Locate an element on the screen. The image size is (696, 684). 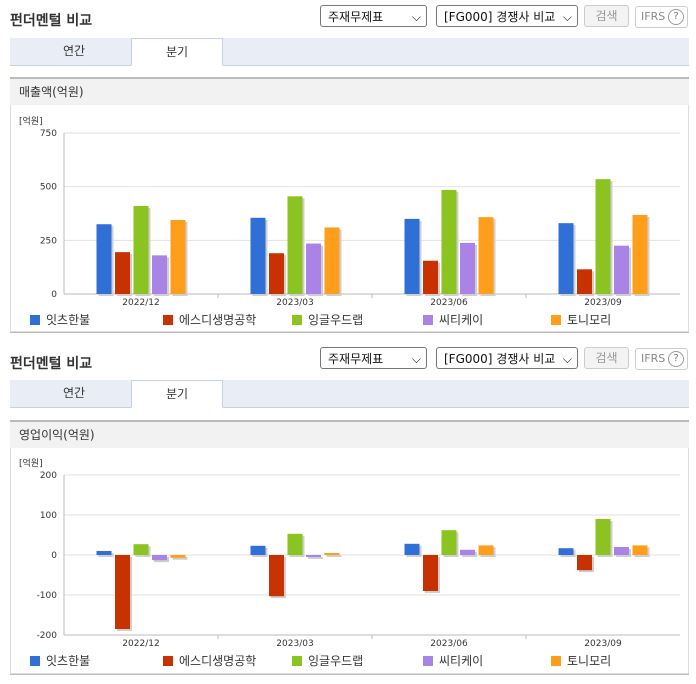
period-tabs: 연간 분기 is located at coordinates (349, 52).